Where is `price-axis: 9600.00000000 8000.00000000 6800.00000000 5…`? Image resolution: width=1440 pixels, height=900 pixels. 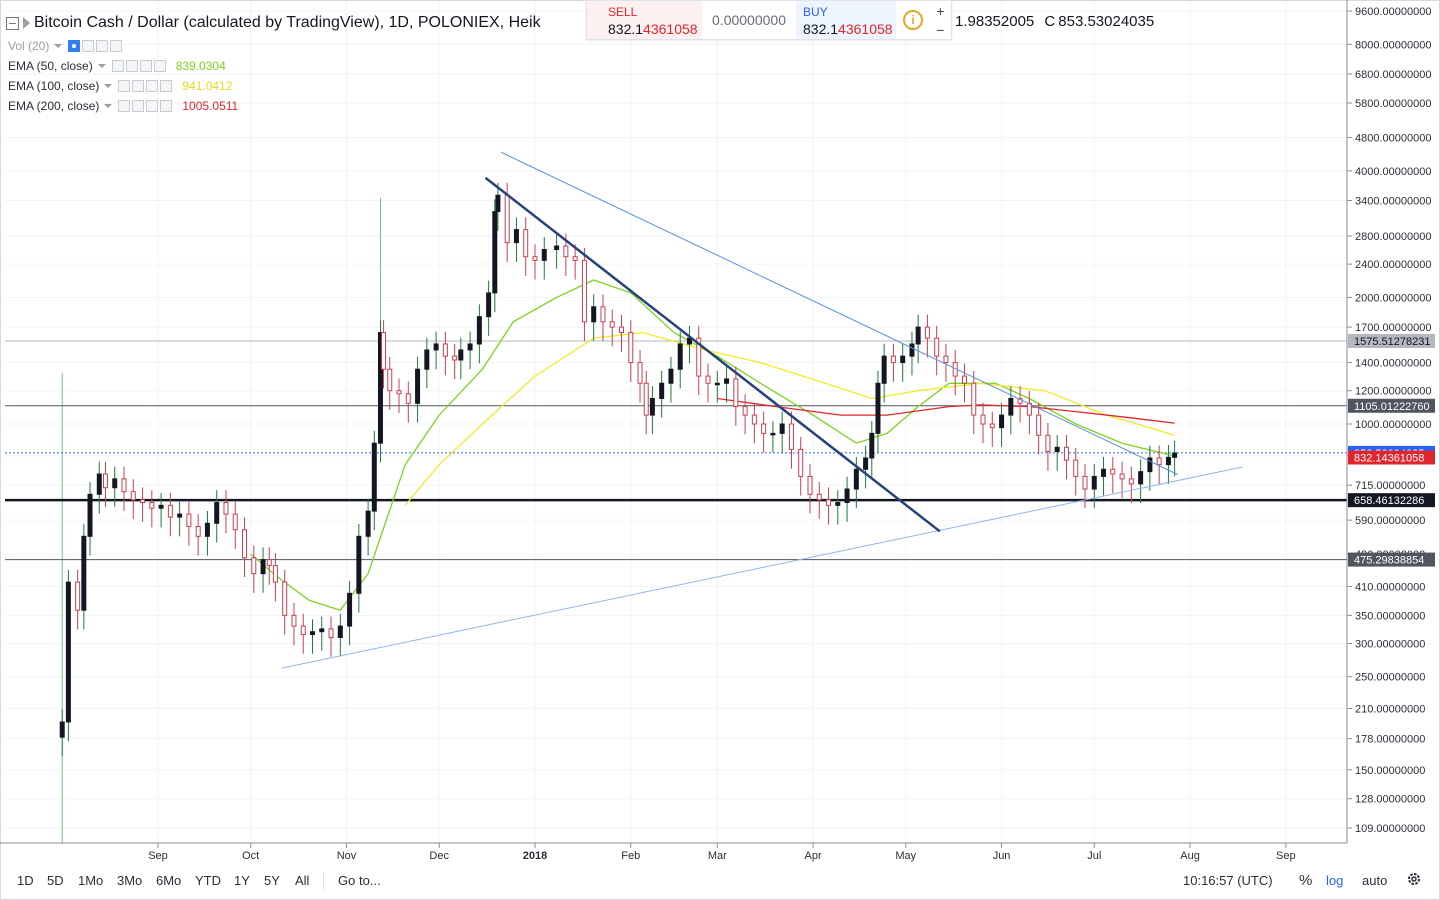
price-axis: 9600.00000000 8000.00000000 6800.00000000 5… is located at coordinates (1389, 420).